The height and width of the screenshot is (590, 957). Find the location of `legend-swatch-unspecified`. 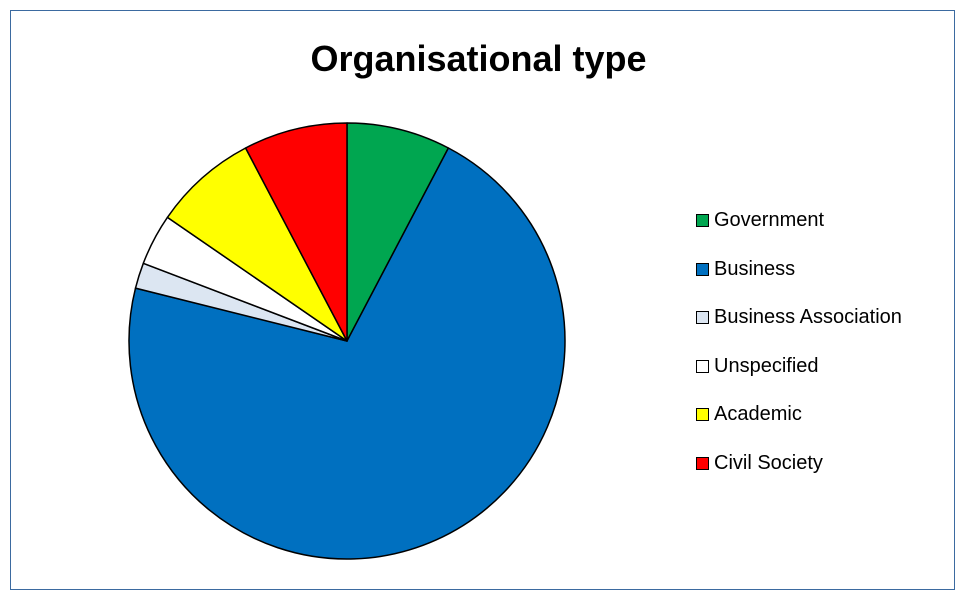

legend-swatch-unspecified is located at coordinates (702, 366).